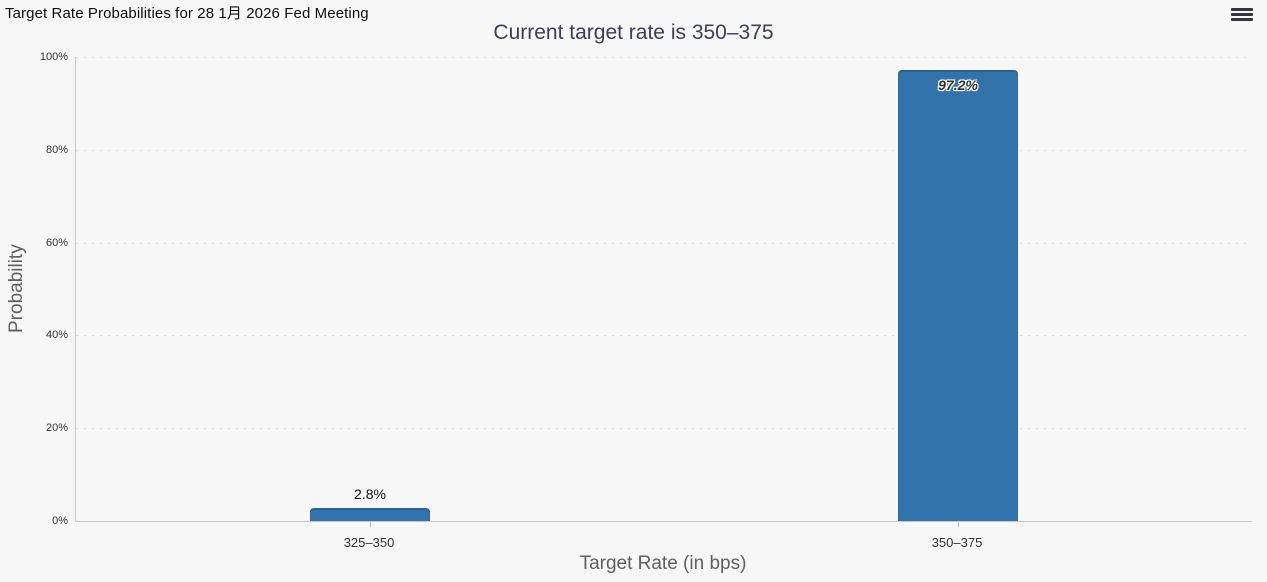 This screenshot has height=582, width=1267. Describe the element at coordinates (56, 150) in the screenshot. I see `y-axis-tick-label: 80%` at that location.